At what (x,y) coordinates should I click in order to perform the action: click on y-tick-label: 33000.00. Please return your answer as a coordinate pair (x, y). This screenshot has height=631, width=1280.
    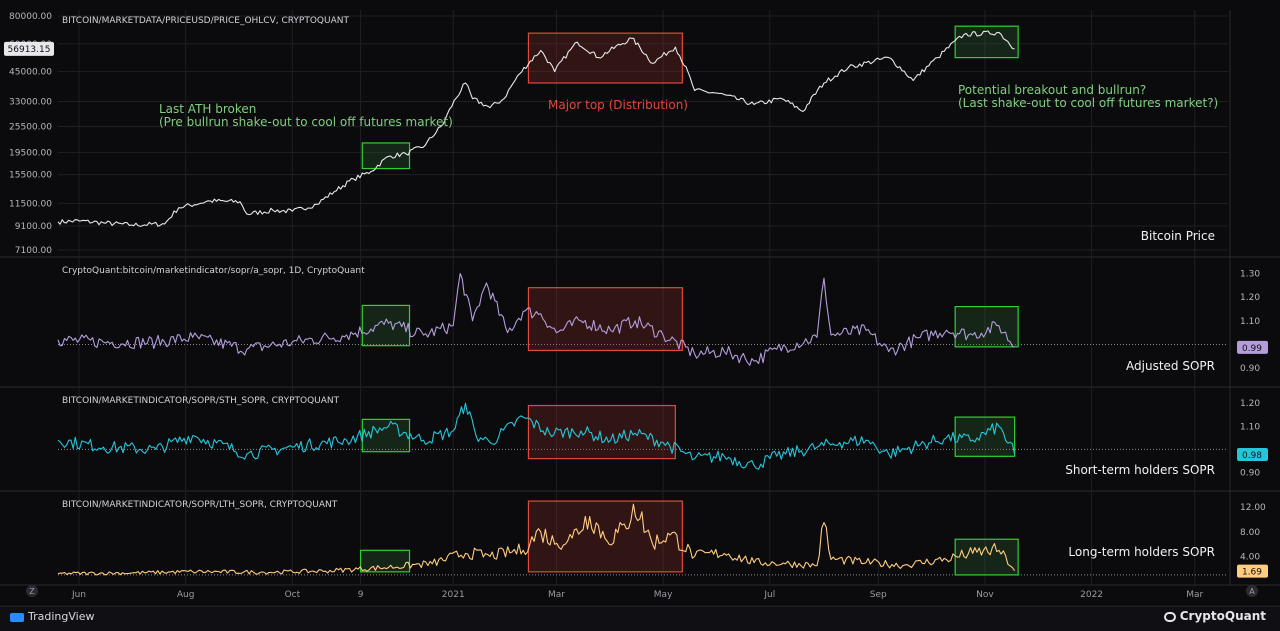
    Looking at the image, I should click on (30, 103).